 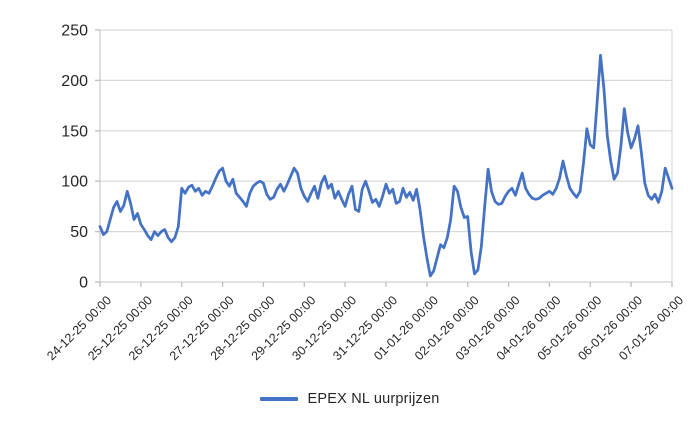 What do you see at coordinates (279, 399) in the screenshot?
I see `legend-line-marker` at bounding box center [279, 399].